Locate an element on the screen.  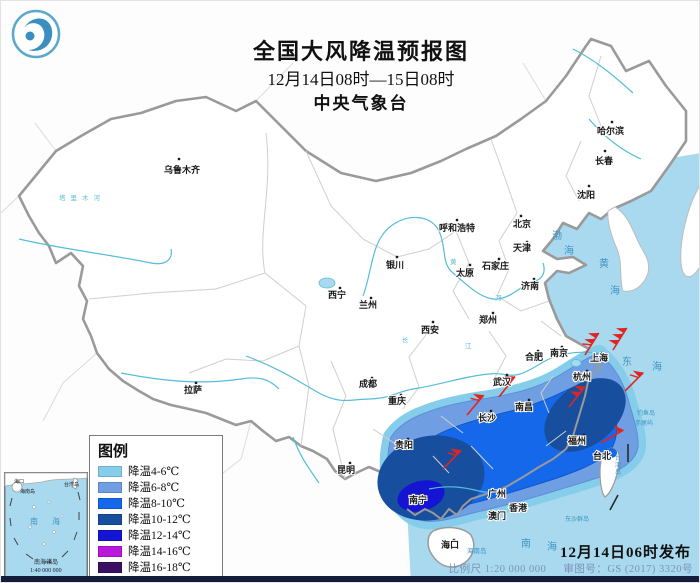
map-scale: 比例尺 1:20 000 000 is located at coordinates (497, 569).